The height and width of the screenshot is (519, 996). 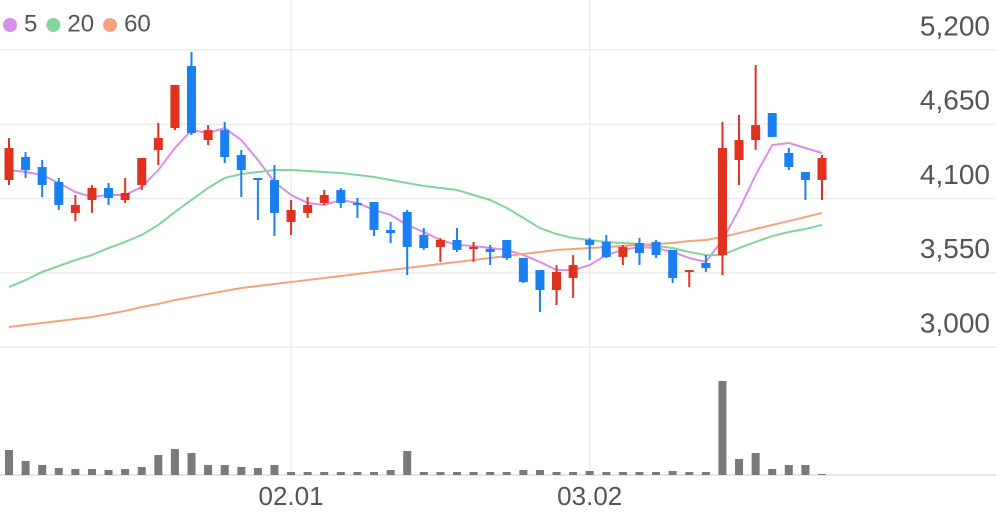 What do you see at coordinates (955, 248) in the screenshot?
I see `y-tick-label: 3,550` at bounding box center [955, 248].